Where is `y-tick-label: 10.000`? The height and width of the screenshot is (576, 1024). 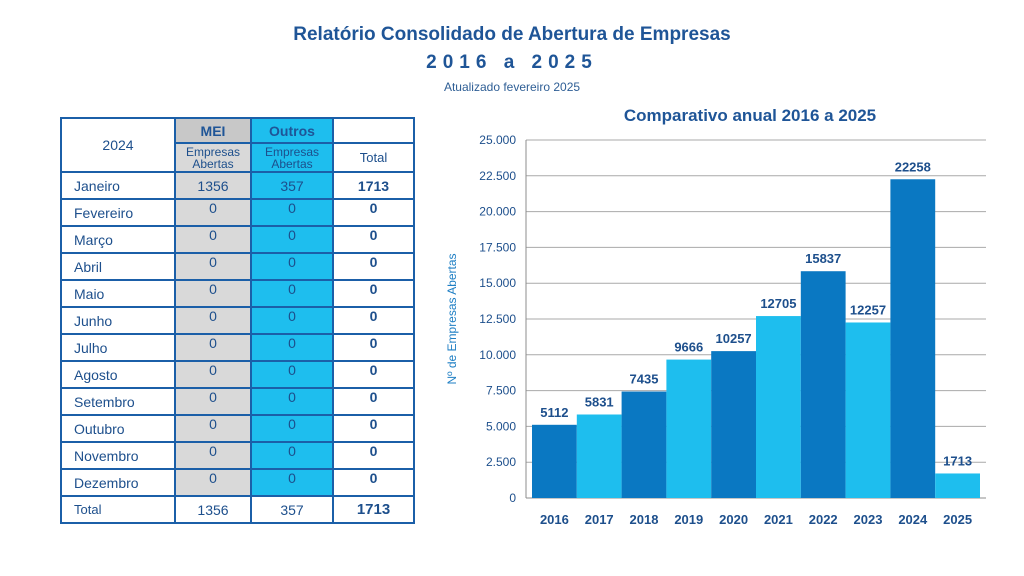
y-tick-label: 10.000 is located at coordinates (497, 355).